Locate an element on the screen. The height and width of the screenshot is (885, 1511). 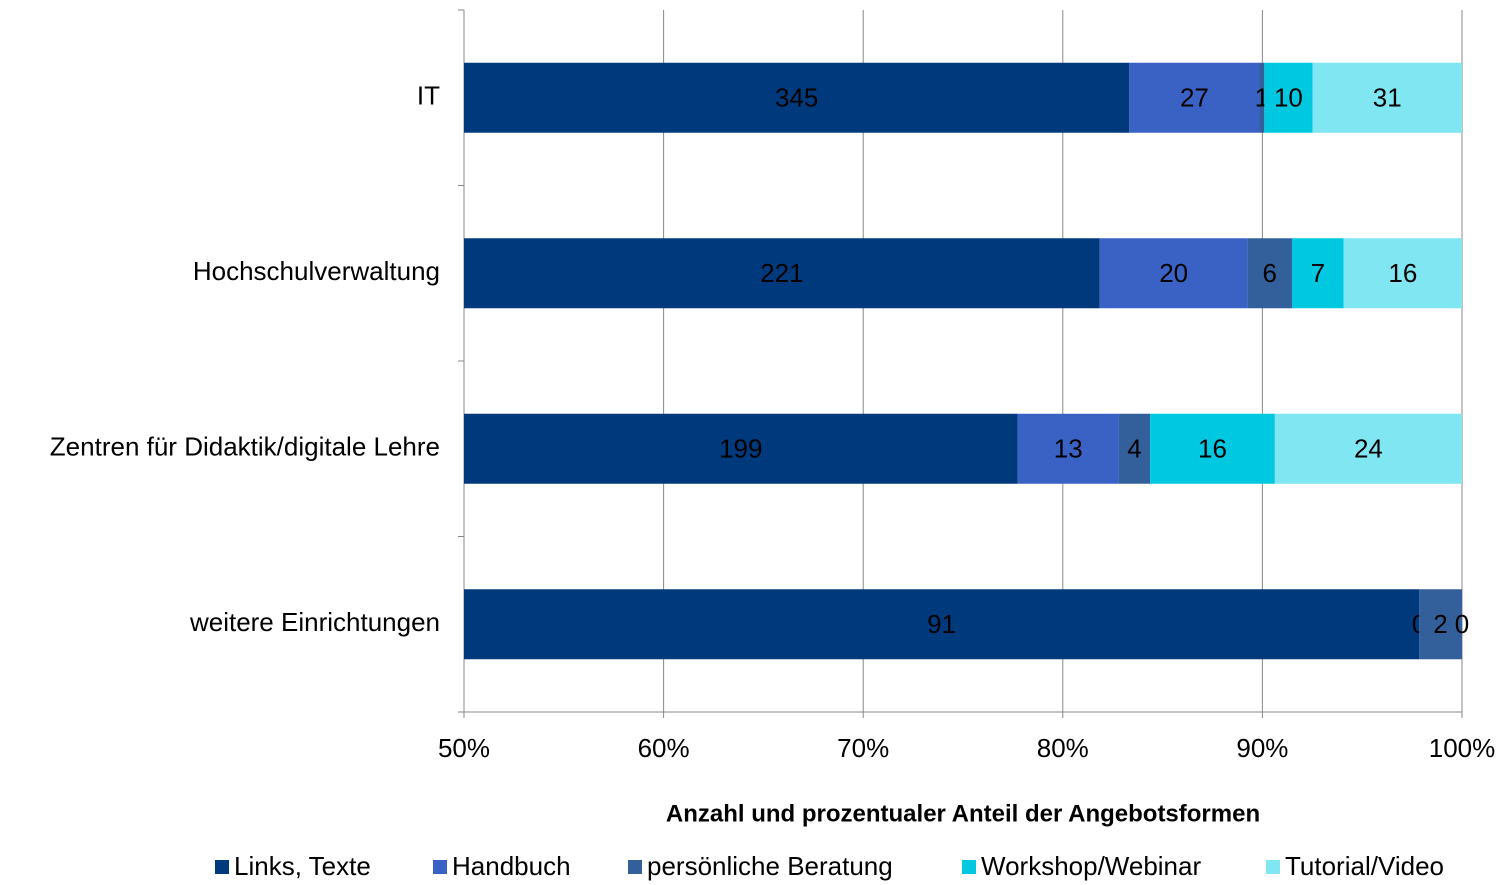
data-label: 4 is located at coordinates (1134, 449).